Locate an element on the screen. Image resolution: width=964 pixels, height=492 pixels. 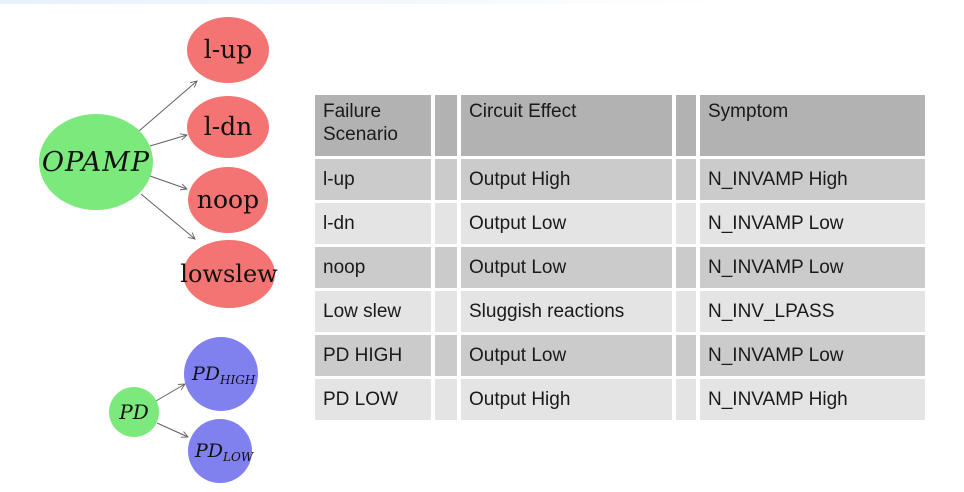
header-cell-symptom: Symptom is located at coordinates (812, 125).